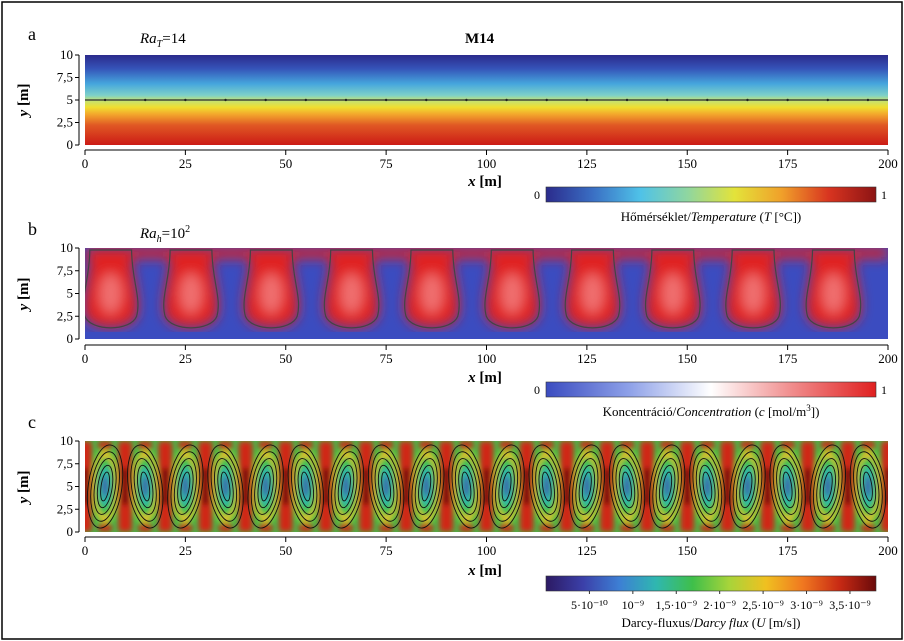 The height and width of the screenshot is (641, 904). I want to click on x-tick-label: 75, so click(386, 163).